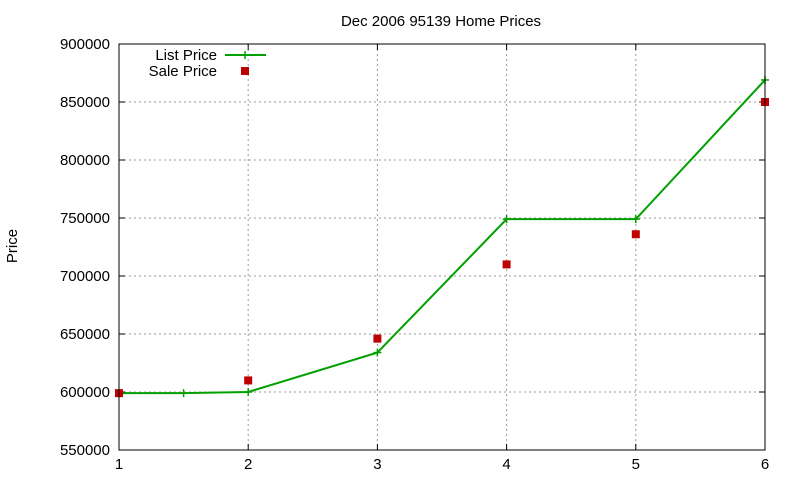  Describe the element at coordinates (12, 246) in the screenshot. I see `y-axis-label: Price` at that location.